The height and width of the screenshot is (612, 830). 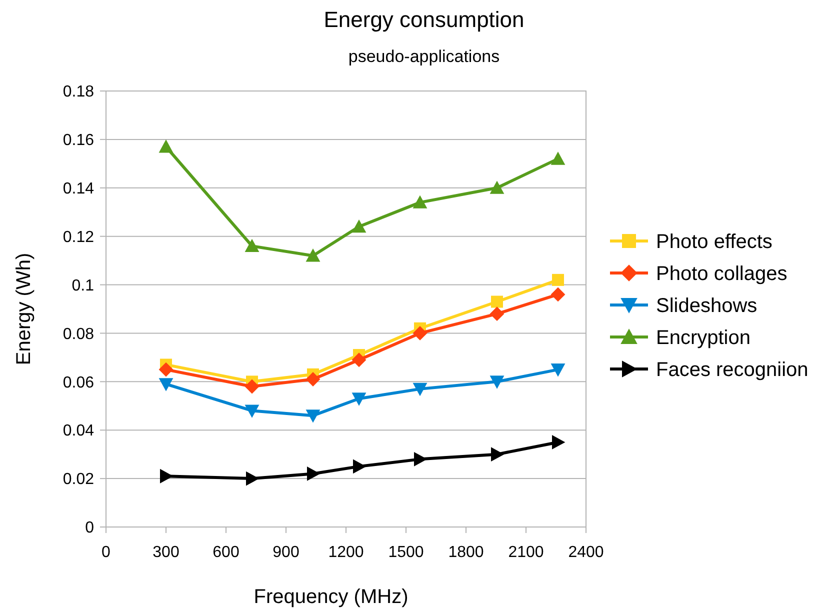 I want to click on y-tick-label: 0.12, so click(x=78, y=237).